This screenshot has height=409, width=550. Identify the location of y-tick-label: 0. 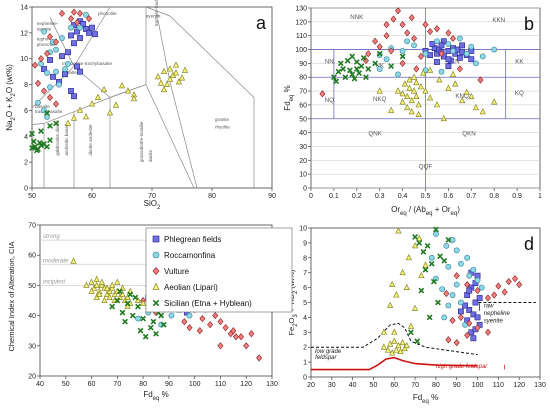
(26, 189).